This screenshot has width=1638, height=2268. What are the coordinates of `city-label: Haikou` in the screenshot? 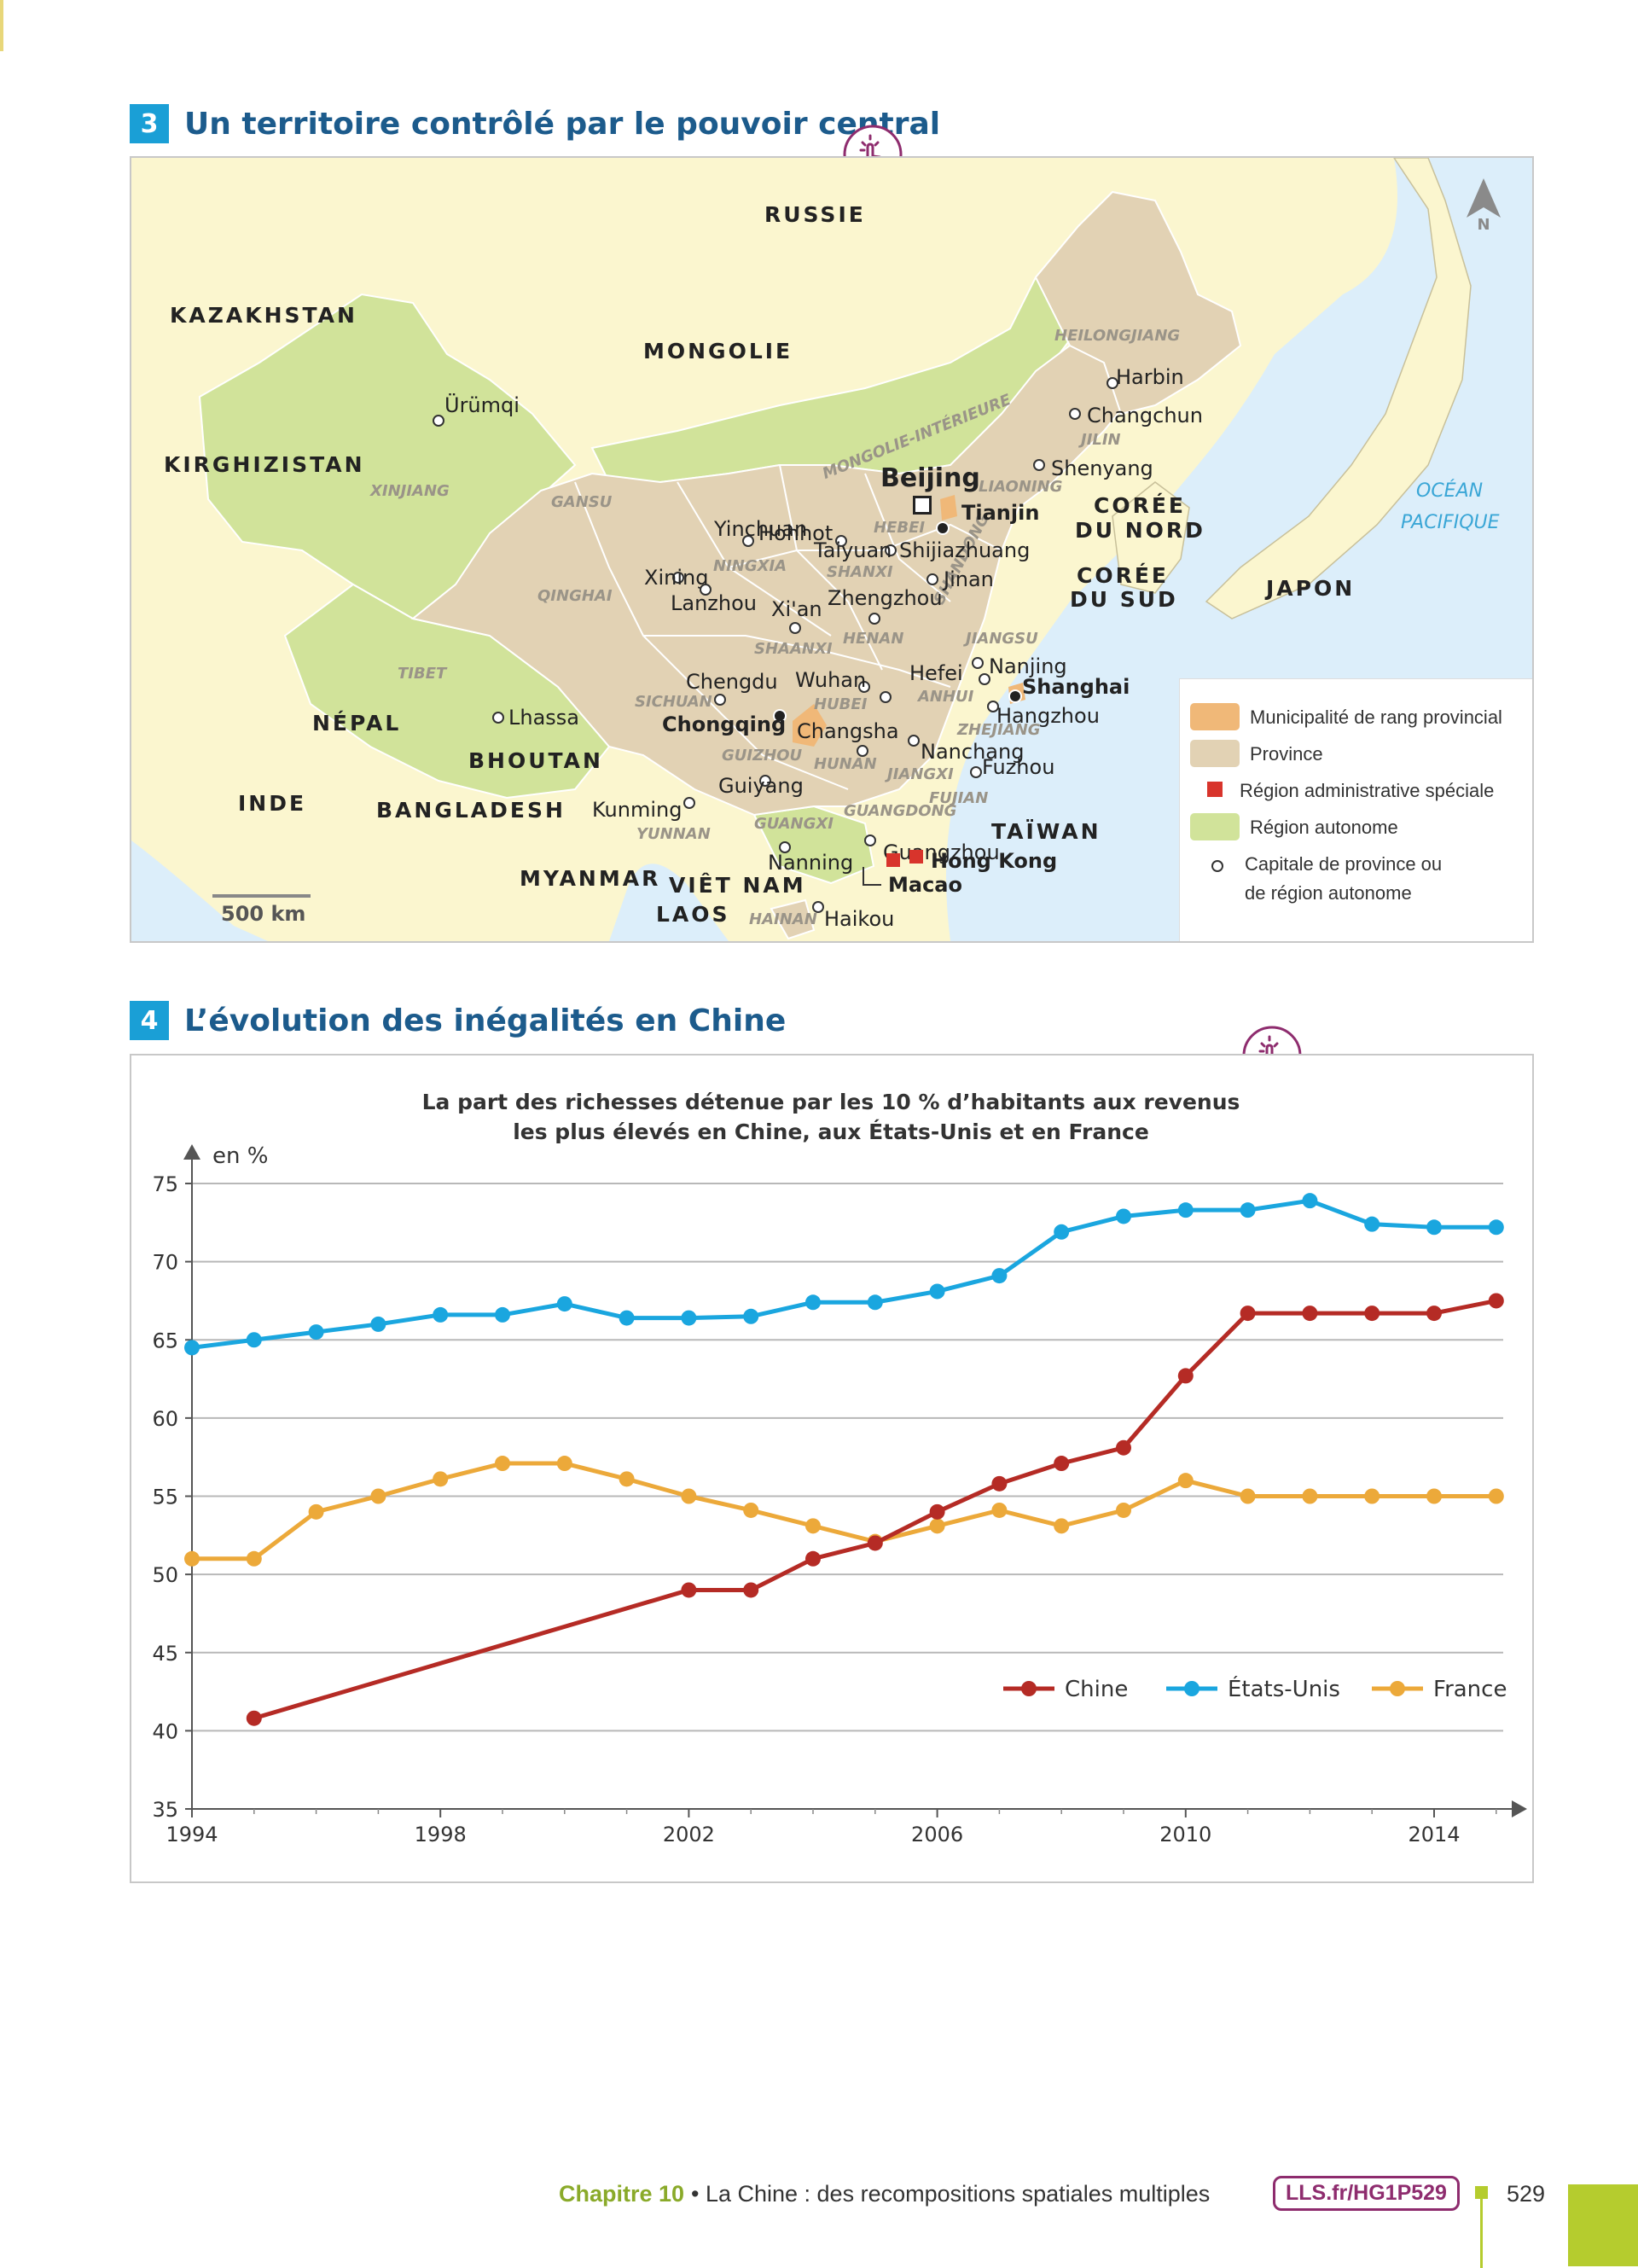 It's located at (860, 919).